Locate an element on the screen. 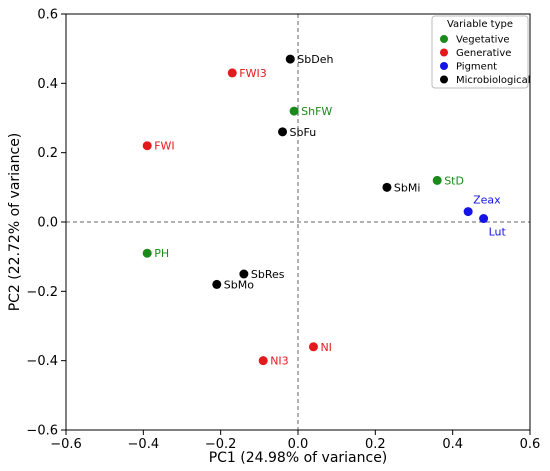 The height and width of the screenshot is (471, 550). legend-marker-generative is located at coordinates (444, 52).